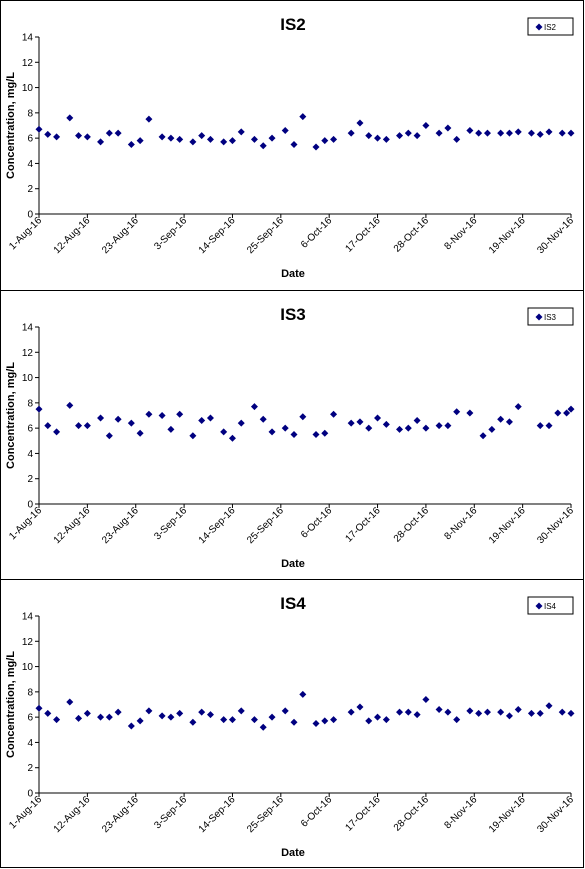  Describe the element at coordinates (30, 429) in the screenshot. I see `y-tick-label: 6` at that location.